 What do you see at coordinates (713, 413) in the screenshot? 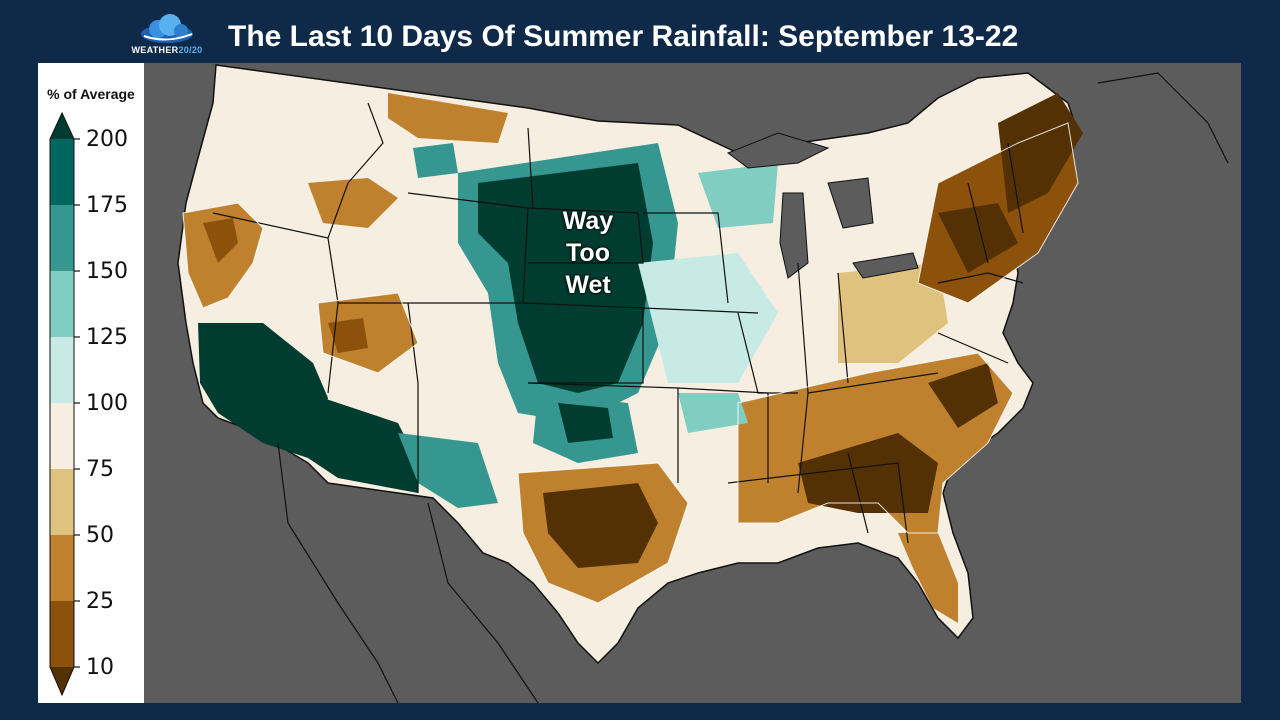
I see `wet-region-missouri` at bounding box center [713, 413].